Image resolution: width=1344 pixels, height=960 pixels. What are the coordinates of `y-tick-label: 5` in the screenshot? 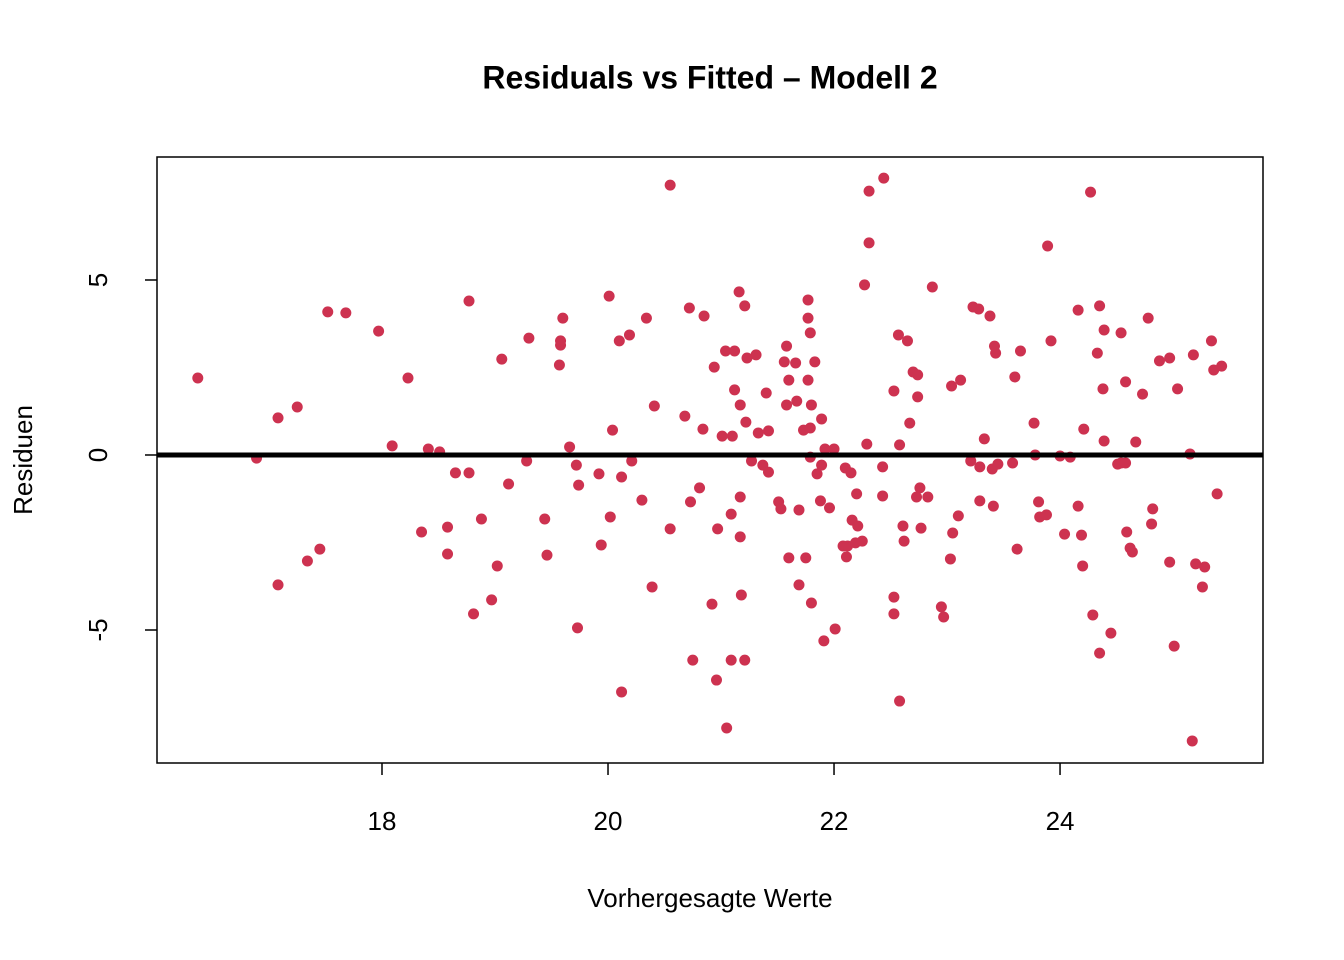 It's located at (98, 280).